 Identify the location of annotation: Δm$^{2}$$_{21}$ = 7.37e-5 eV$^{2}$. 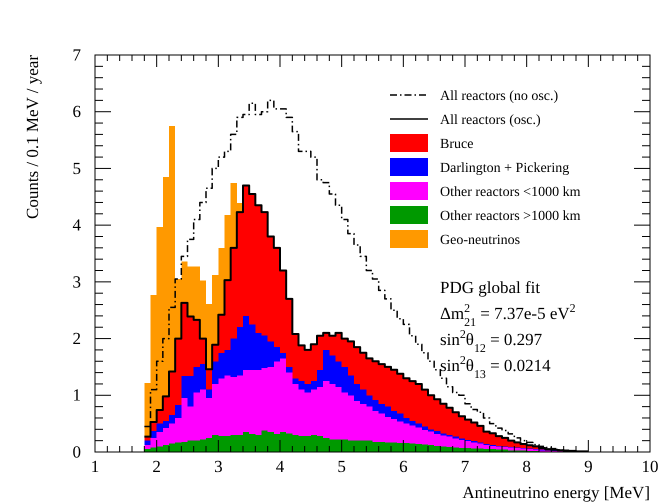
(508, 315).